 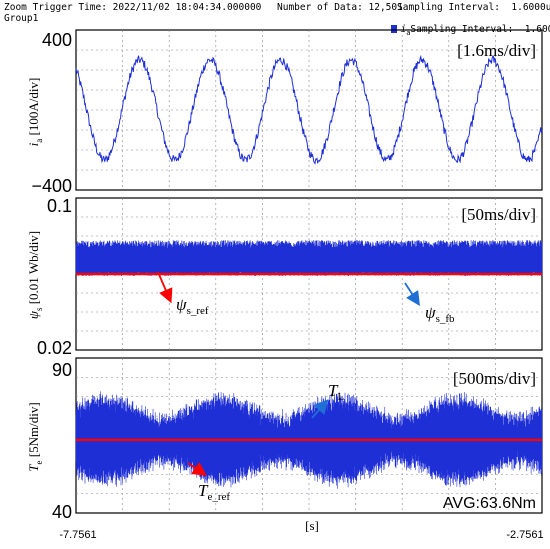 I want to click on bottom-ytick-min: 40, so click(x=62, y=512).